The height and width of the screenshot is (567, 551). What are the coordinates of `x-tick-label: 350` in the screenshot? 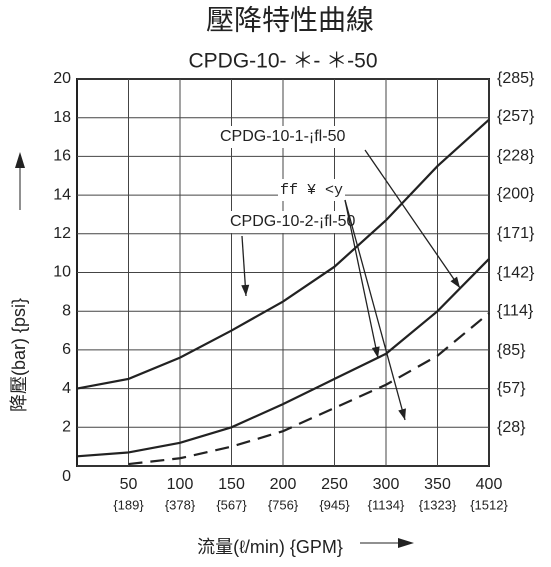 It's located at (437, 484).